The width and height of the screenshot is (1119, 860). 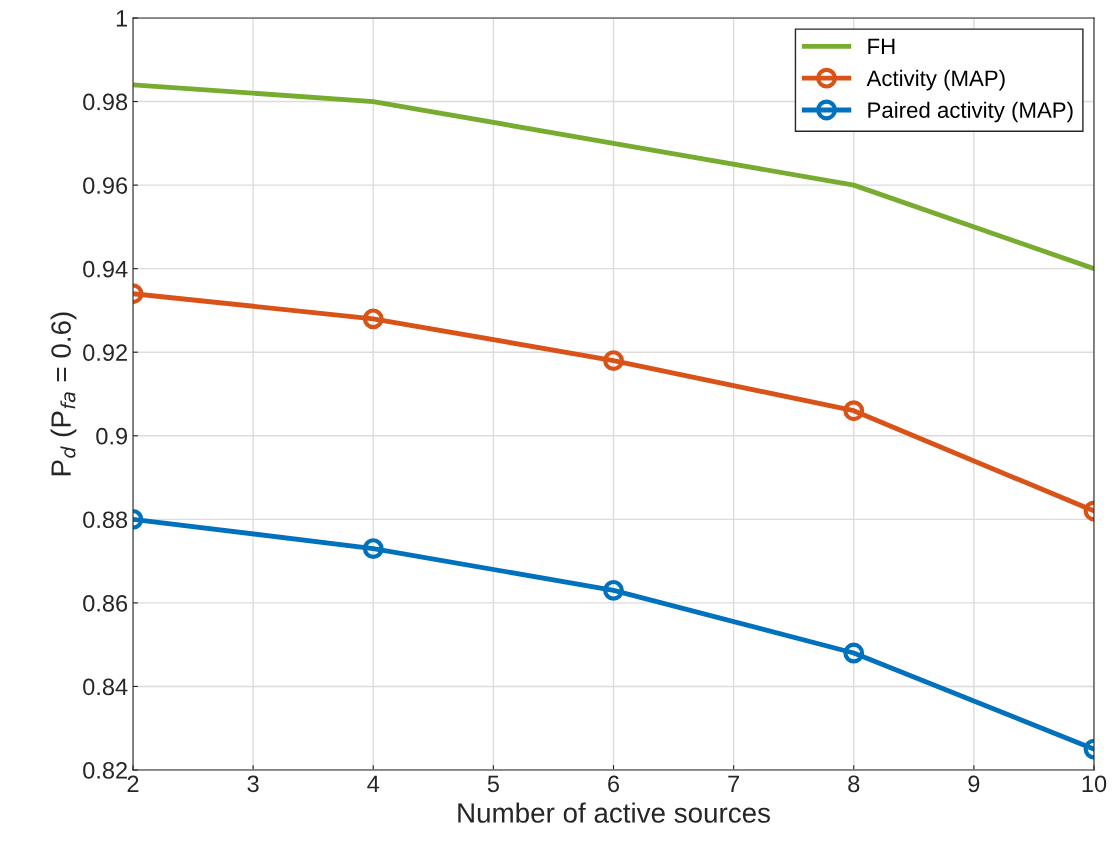 What do you see at coordinates (493, 784) in the screenshot?
I see `x-tick-label: 5` at bounding box center [493, 784].